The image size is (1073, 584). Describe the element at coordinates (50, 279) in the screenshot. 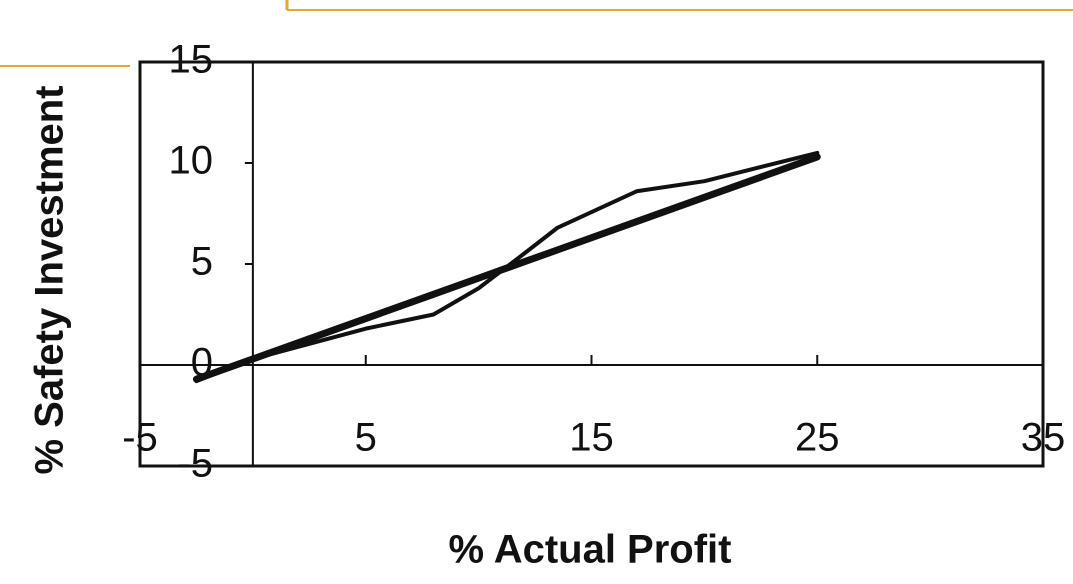

I see `y-axis-title: % Safety Investment` at that location.